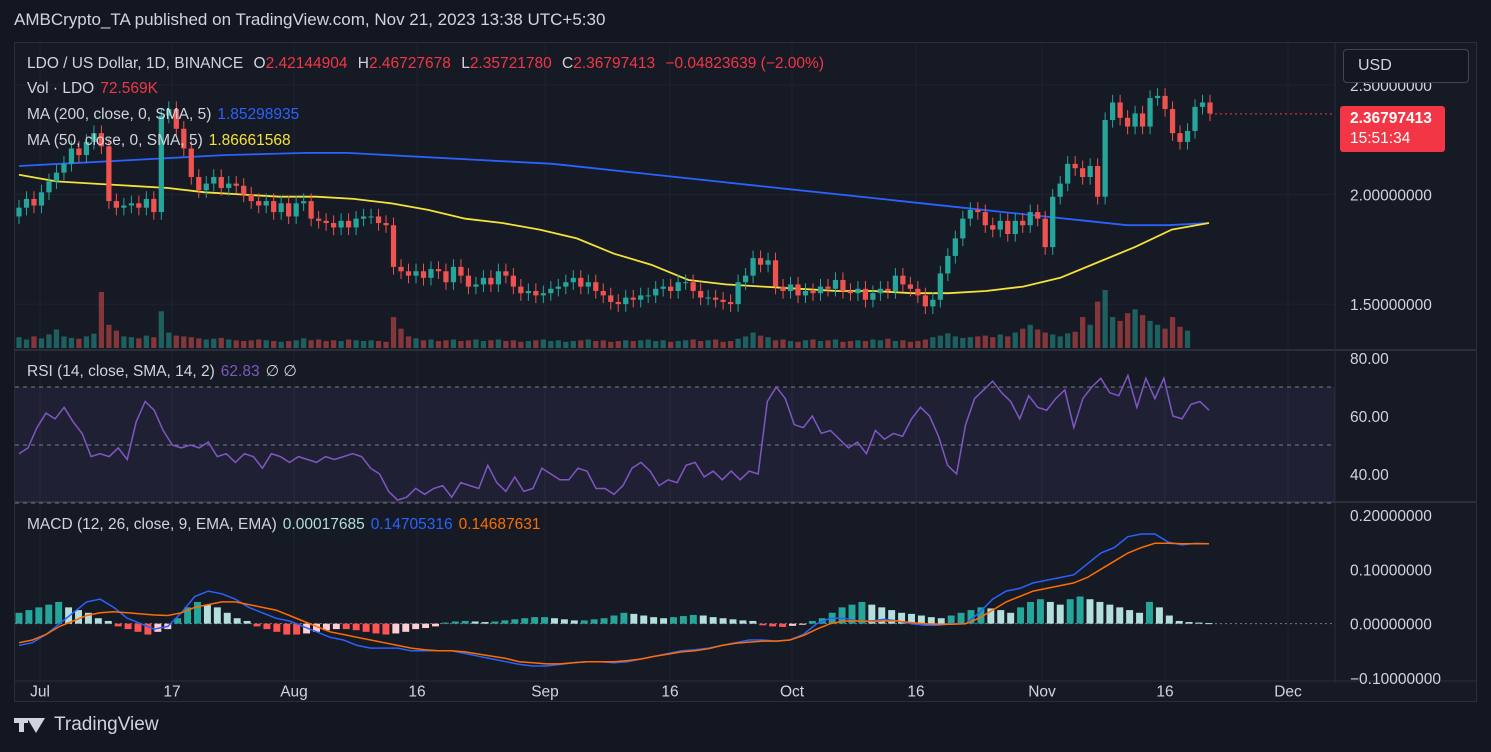 Image resolution: width=1491 pixels, height=752 pixels. I want to click on ma200-line, so click(614, 189).